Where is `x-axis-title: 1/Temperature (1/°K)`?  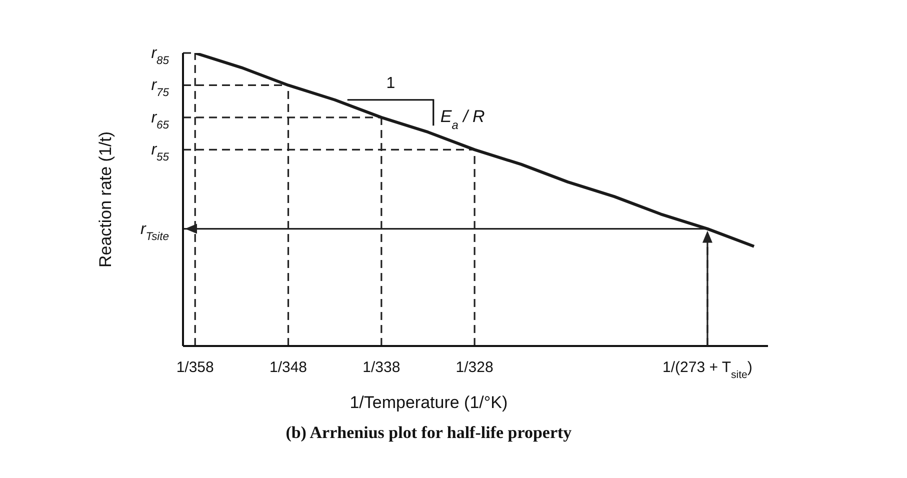 x-axis-title: 1/Temperature (1/°K) is located at coordinates (429, 402).